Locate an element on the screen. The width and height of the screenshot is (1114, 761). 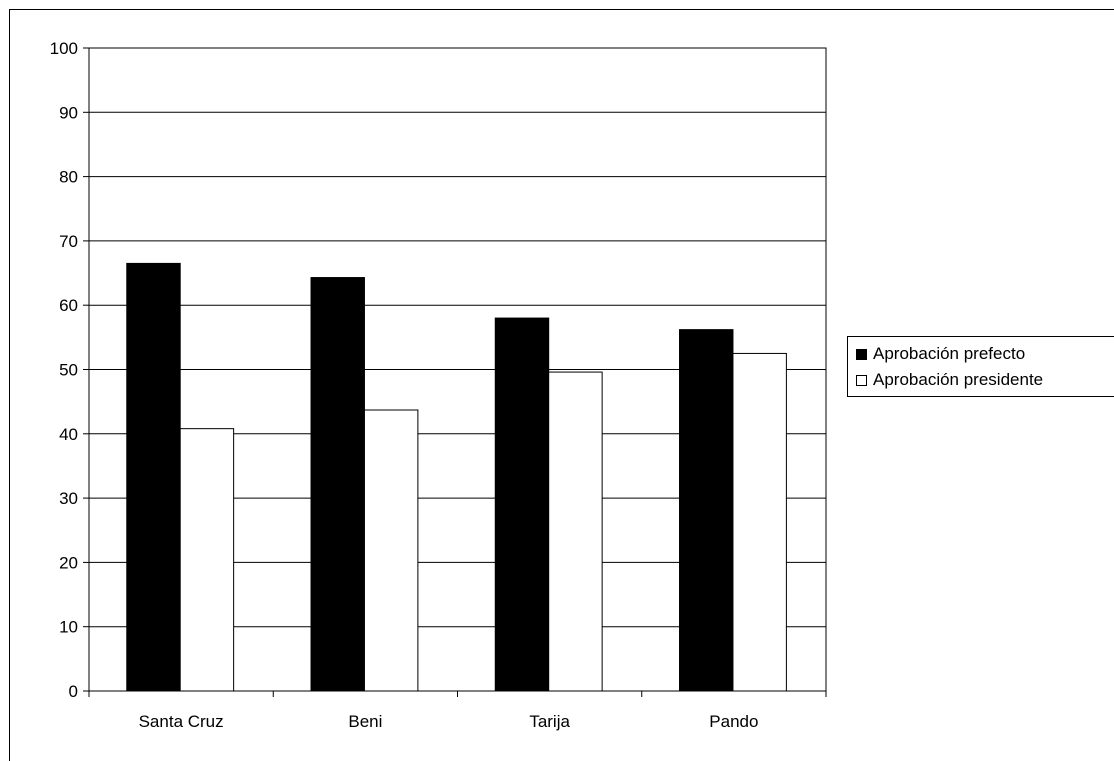
legend-label-presidente: Aprobación presidente is located at coordinates (958, 379).